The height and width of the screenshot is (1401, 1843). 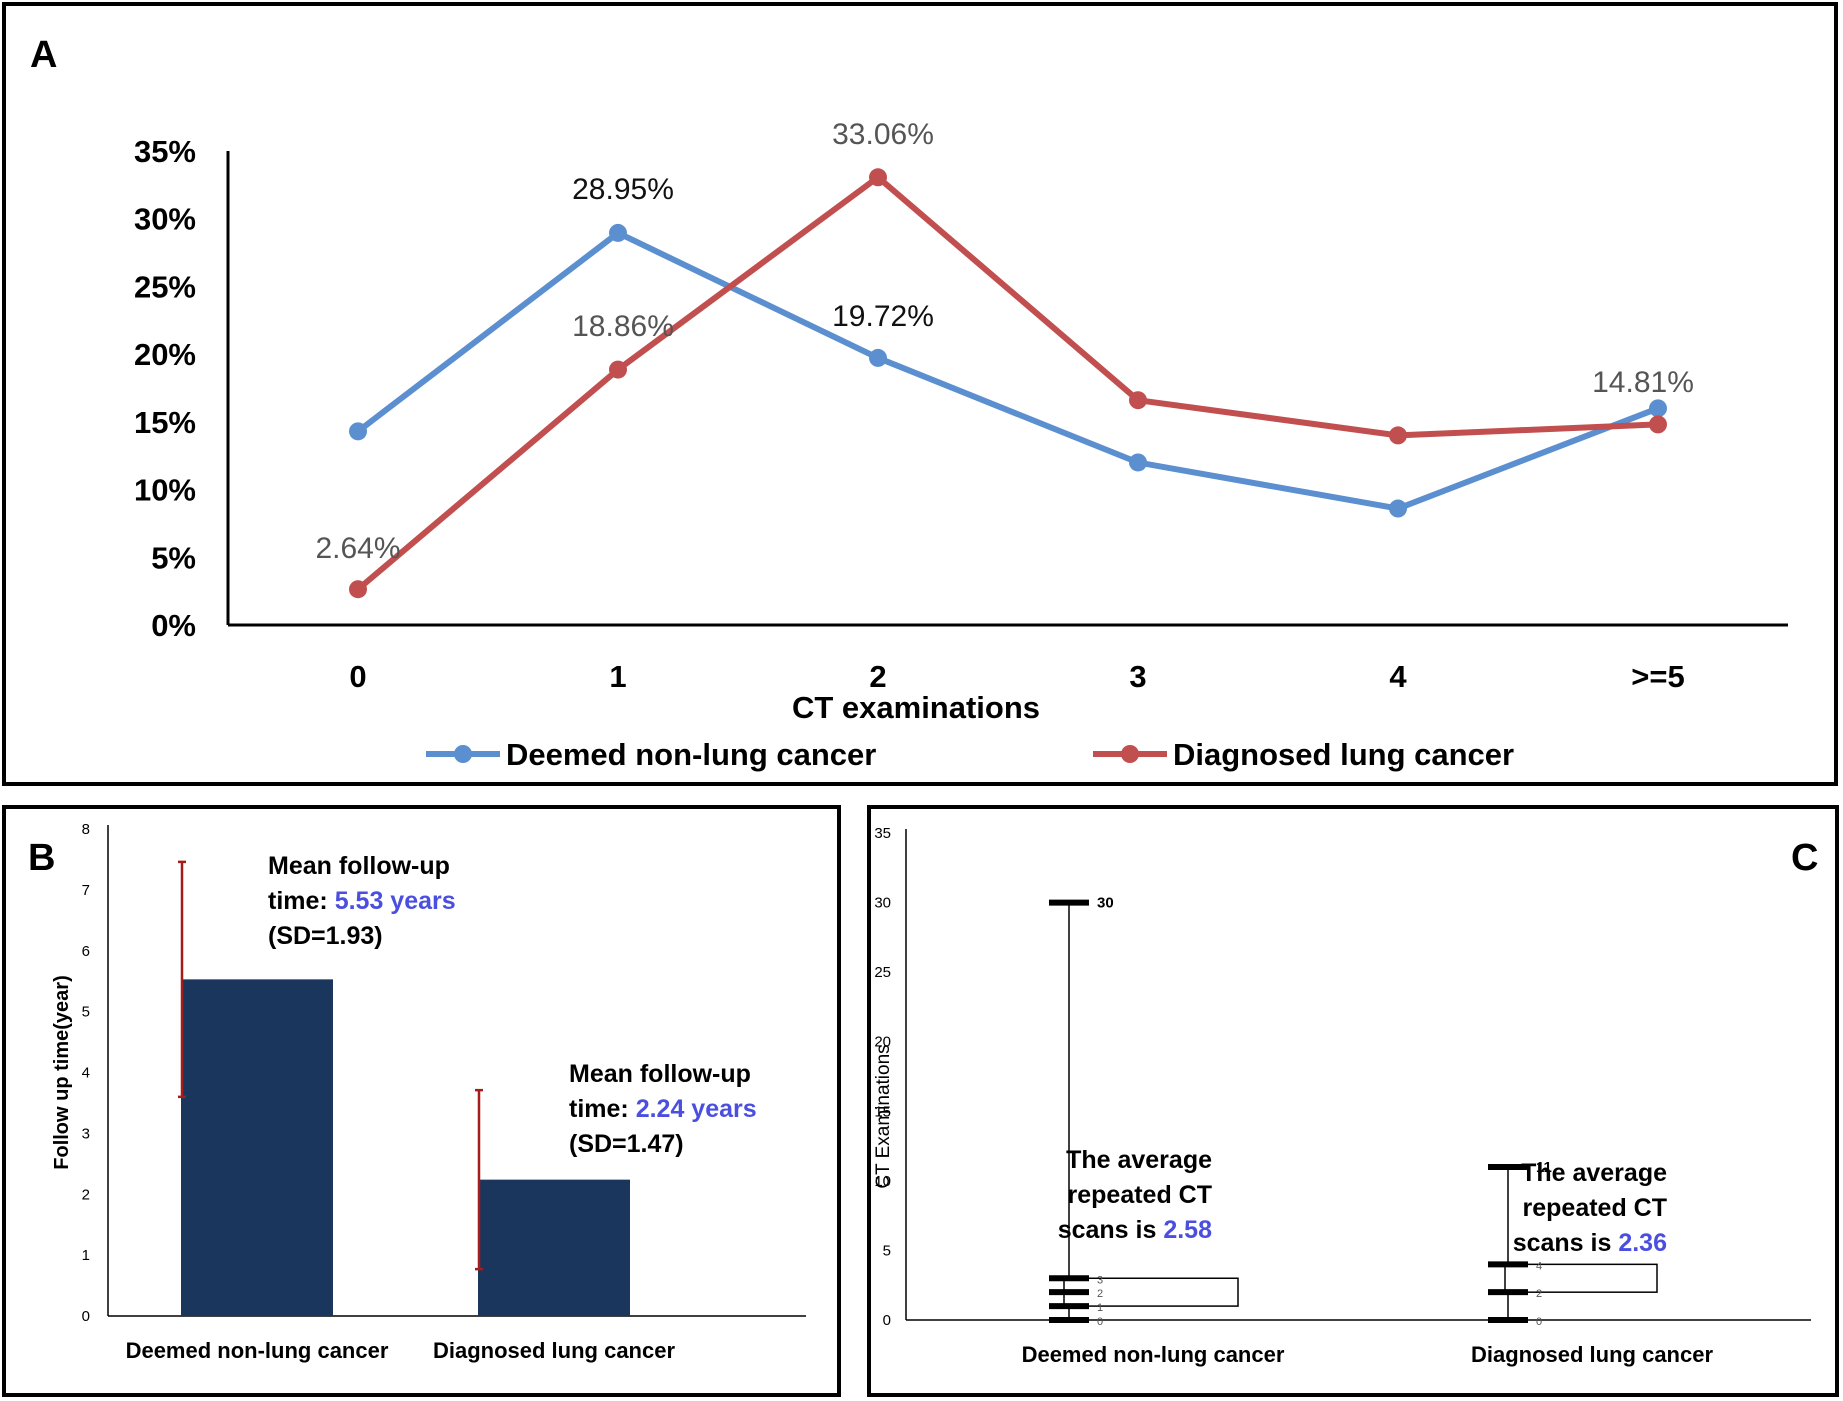 What do you see at coordinates (1008, 370) in the screenshot?
I see `series-line-non-lung-cancer` at bounding box center [1008, 370].